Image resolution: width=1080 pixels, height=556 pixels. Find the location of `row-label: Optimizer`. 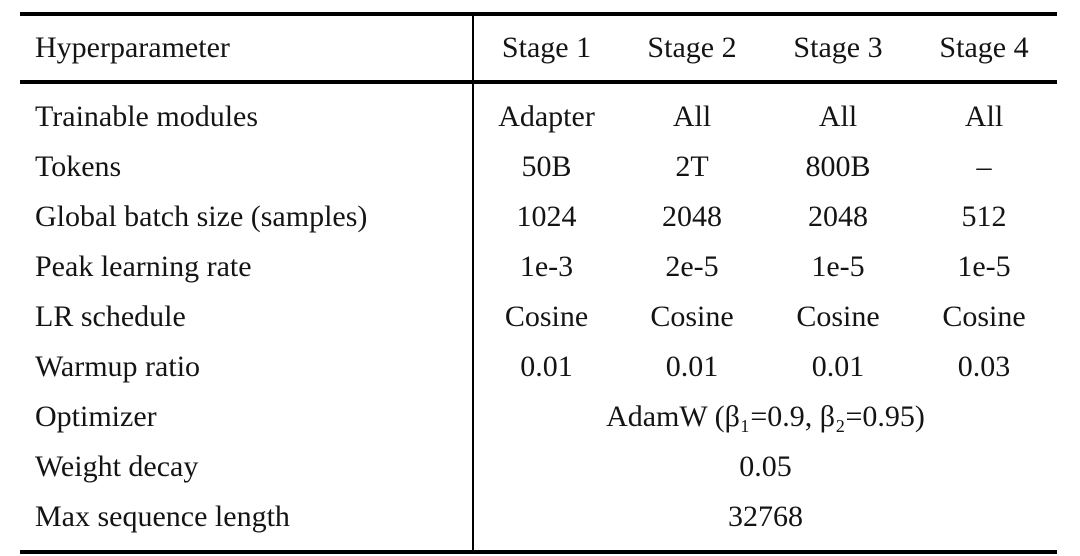

row-label: Optimizer is located at coordinates (247, 417).